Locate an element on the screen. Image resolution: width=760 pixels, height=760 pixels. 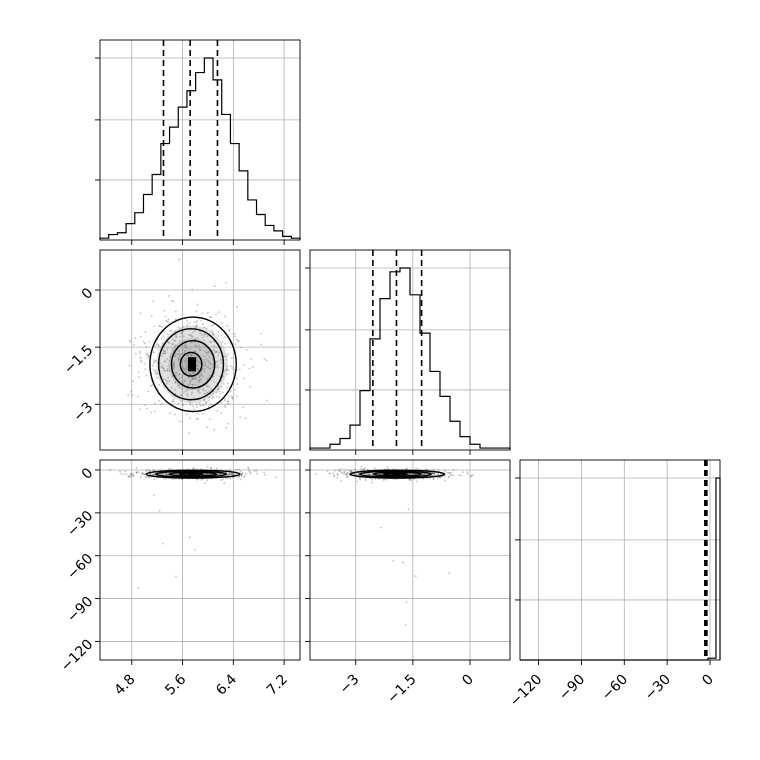
y-tick-label: −1.5 is located at coordinates (78, 359).